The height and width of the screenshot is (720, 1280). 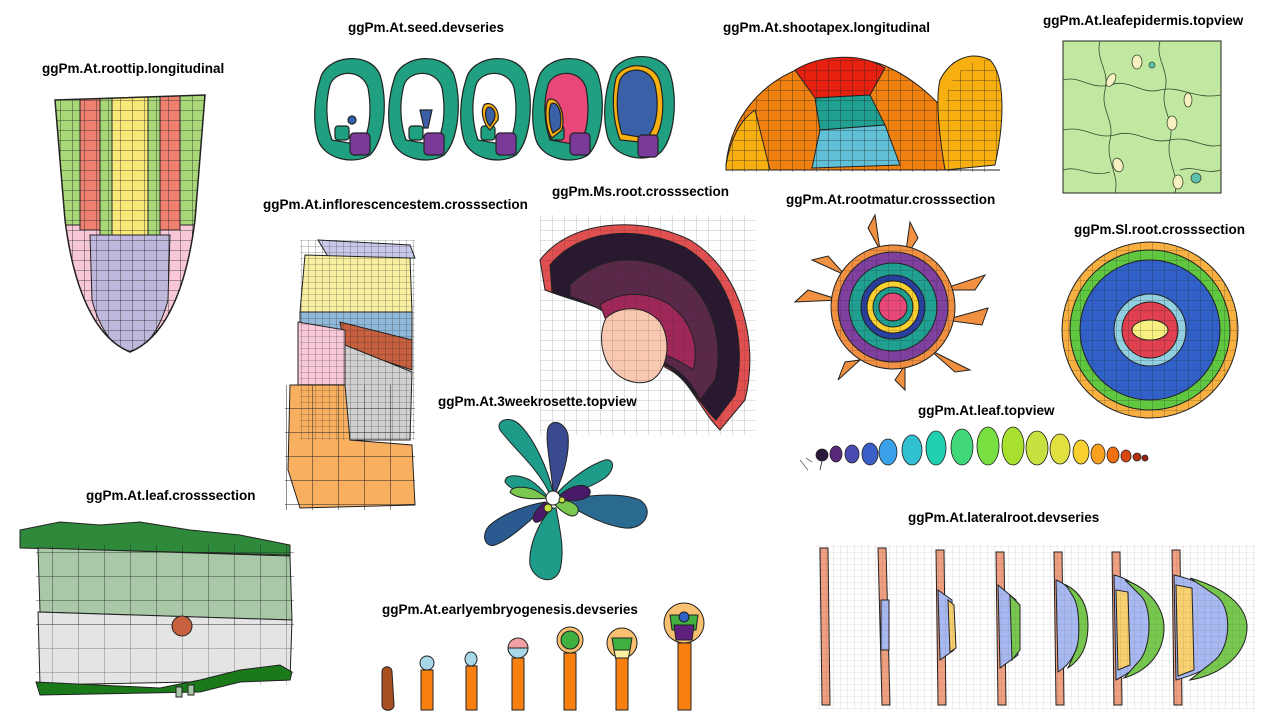 I want to click on leaftop-title: ggPm.At.leaf.topview, so click(x=986, y=410).